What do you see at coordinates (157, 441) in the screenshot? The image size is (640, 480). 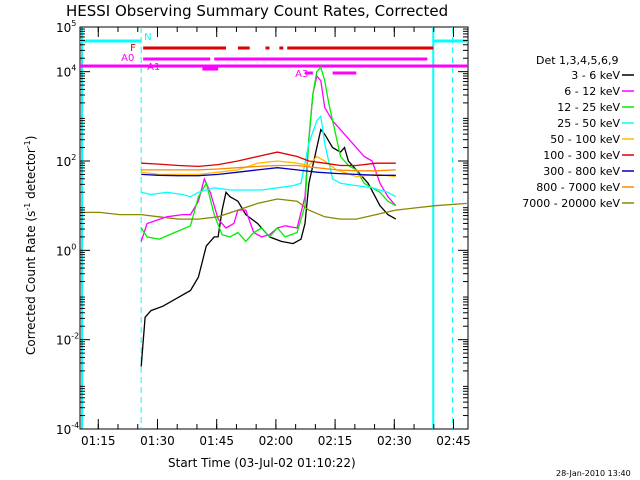 I see `x-tick-label: 01:30` at bounding box center [157, 441].